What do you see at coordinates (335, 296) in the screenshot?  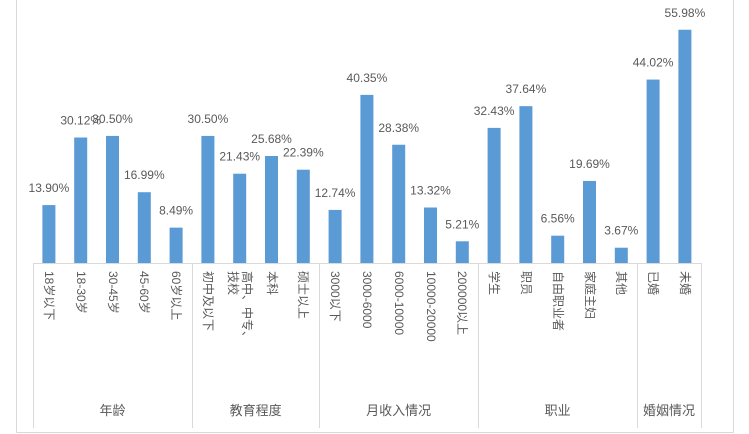 I see `category-label: 3000以下` at bounding box center [335, 296].